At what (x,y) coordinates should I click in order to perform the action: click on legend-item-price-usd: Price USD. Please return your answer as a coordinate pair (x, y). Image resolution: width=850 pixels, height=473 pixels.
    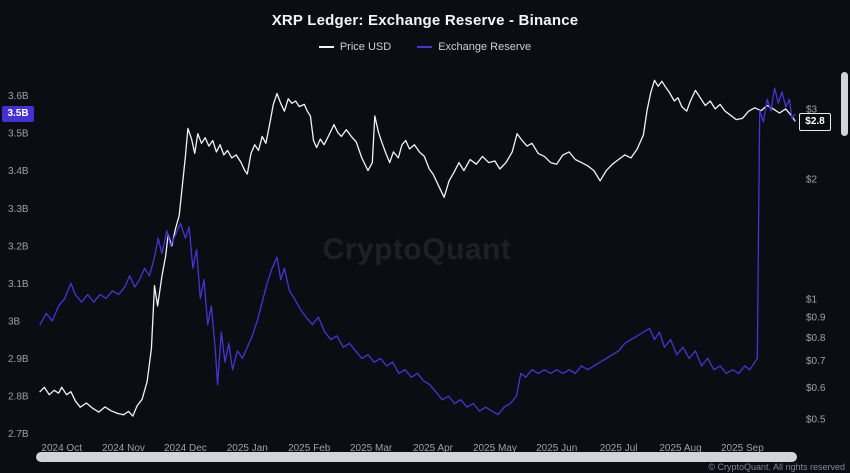
    Looking at the image, I should click on (355, 47).